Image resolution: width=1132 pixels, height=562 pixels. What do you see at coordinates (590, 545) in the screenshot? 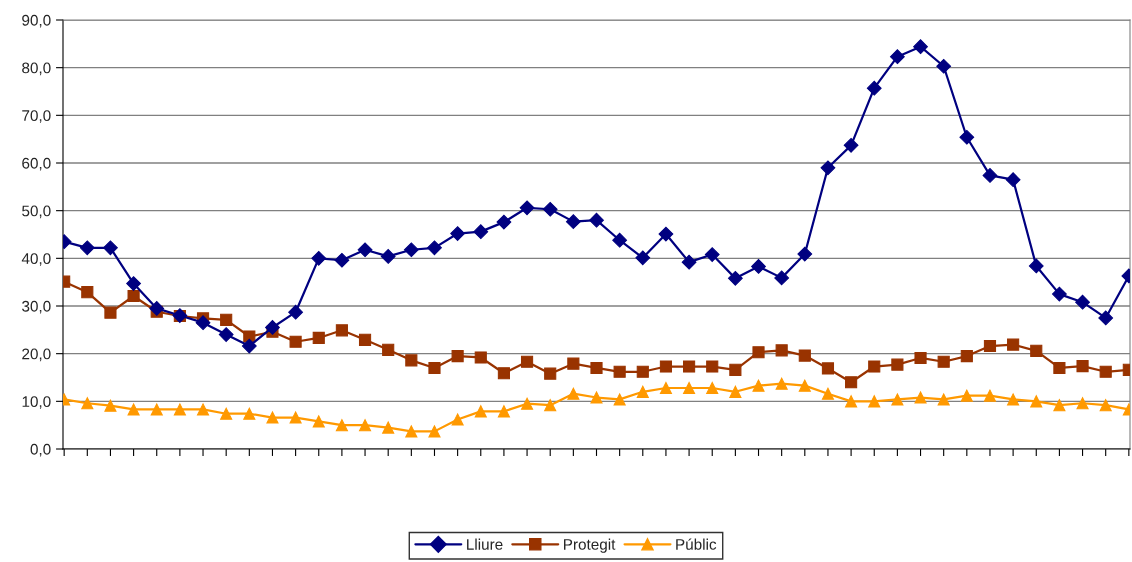
I see `legend-label: Protegit` at bounding box center [590, 545].